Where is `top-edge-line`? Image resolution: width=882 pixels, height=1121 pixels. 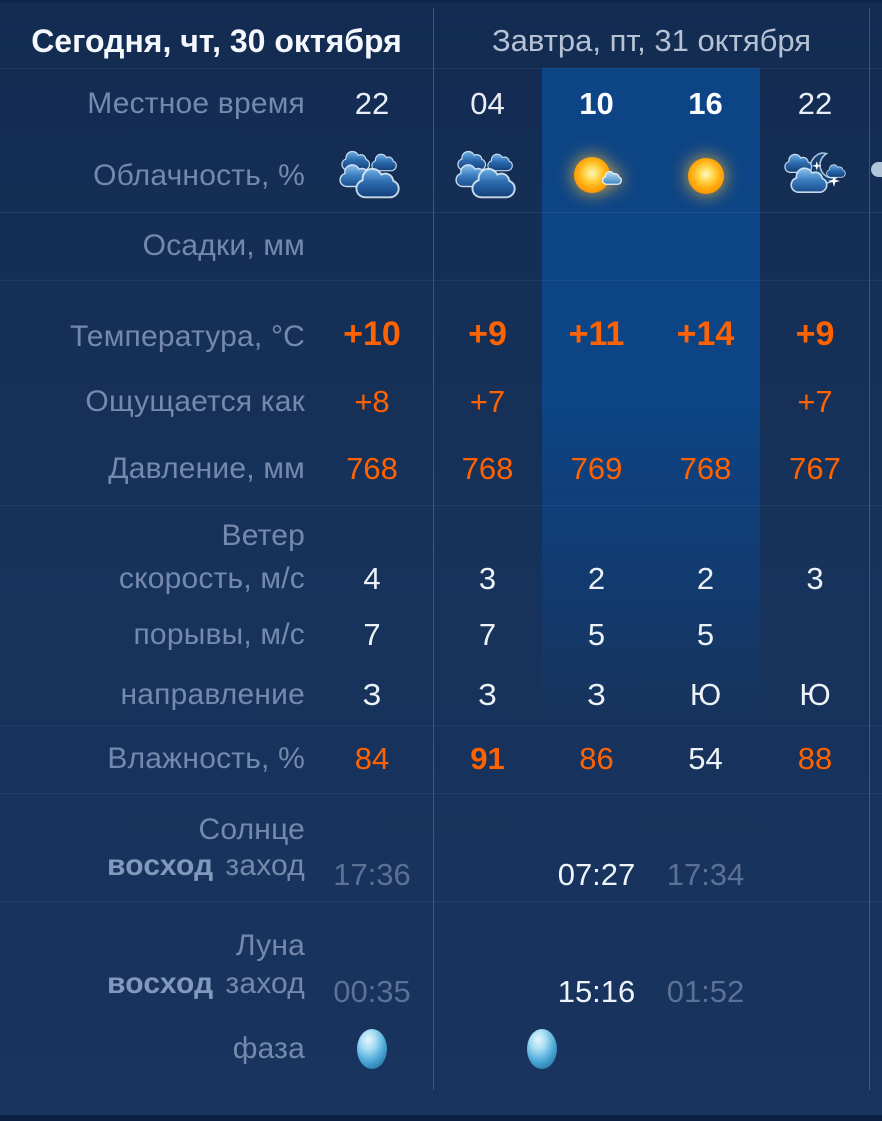
top-edge-line is located at coordinates (441, 1).